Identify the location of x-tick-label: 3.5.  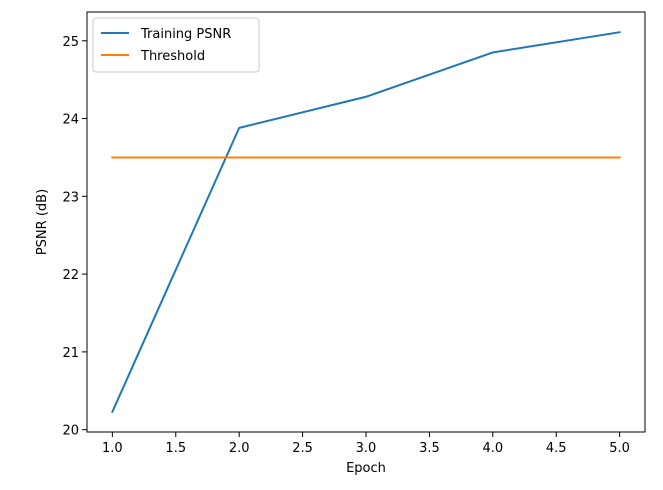
(429, 448).